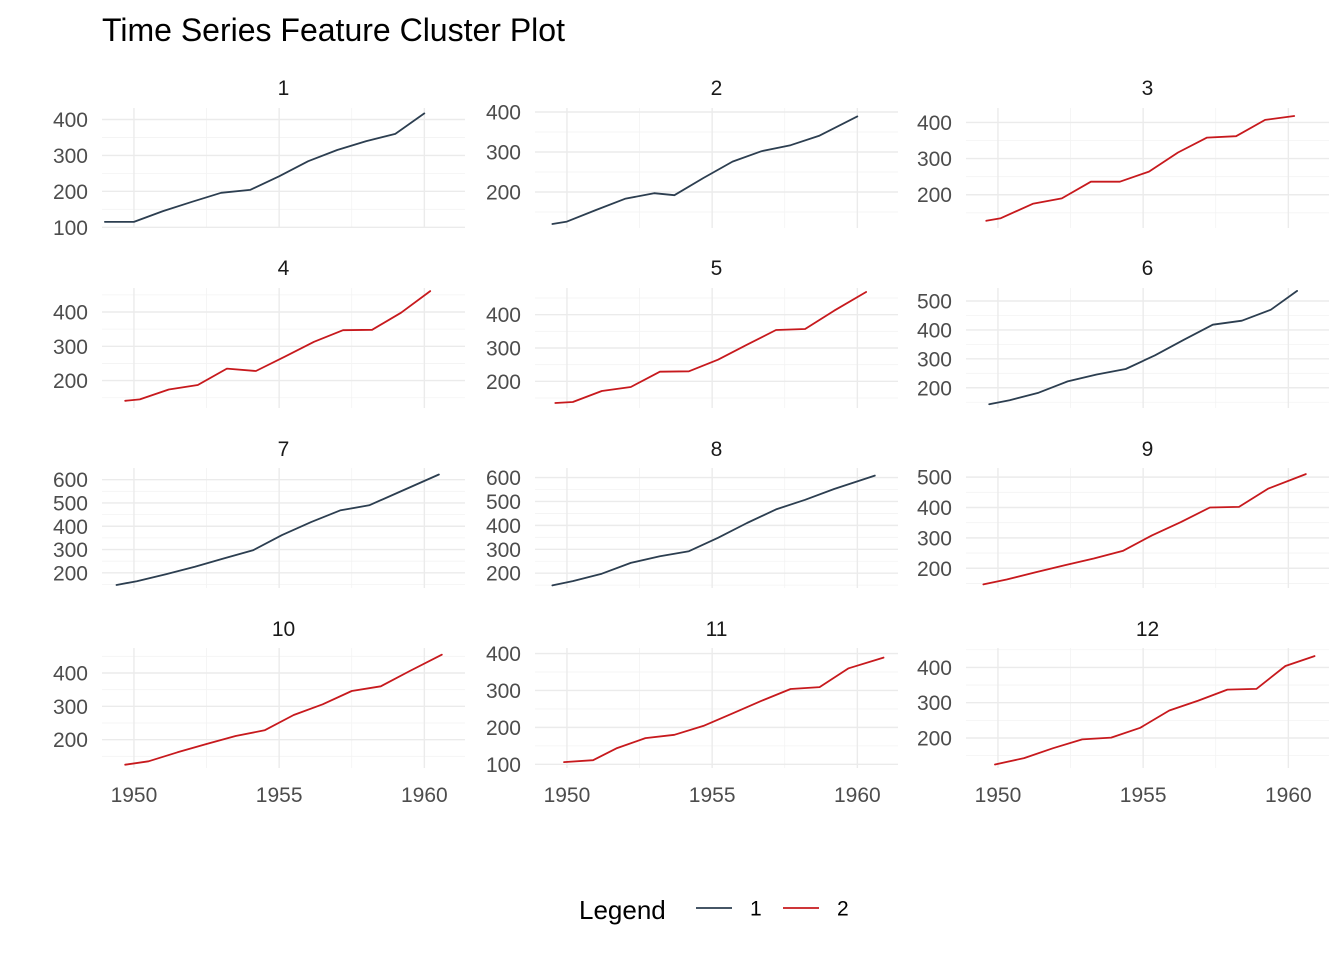  I want to click on legend: Legend 1 2, so click(714, 910).